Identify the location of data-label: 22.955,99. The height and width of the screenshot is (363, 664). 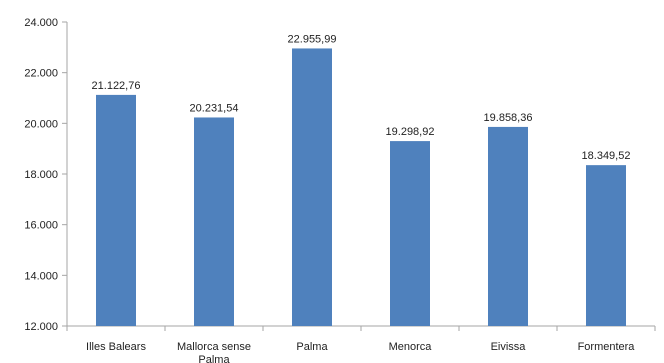
(312, 39).